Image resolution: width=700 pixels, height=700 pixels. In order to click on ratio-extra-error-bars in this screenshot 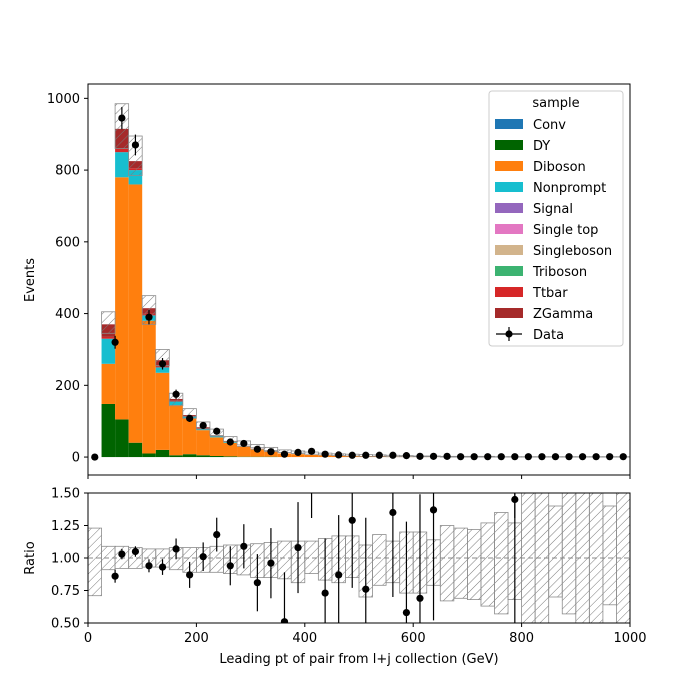, I will do `click(413, 505)`.